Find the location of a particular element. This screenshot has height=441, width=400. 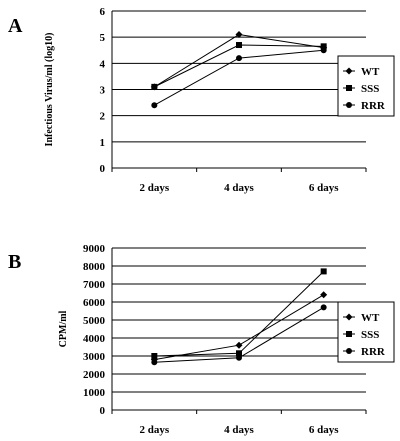

y-tick-label: 8000 is located at coordinates (94, 267).